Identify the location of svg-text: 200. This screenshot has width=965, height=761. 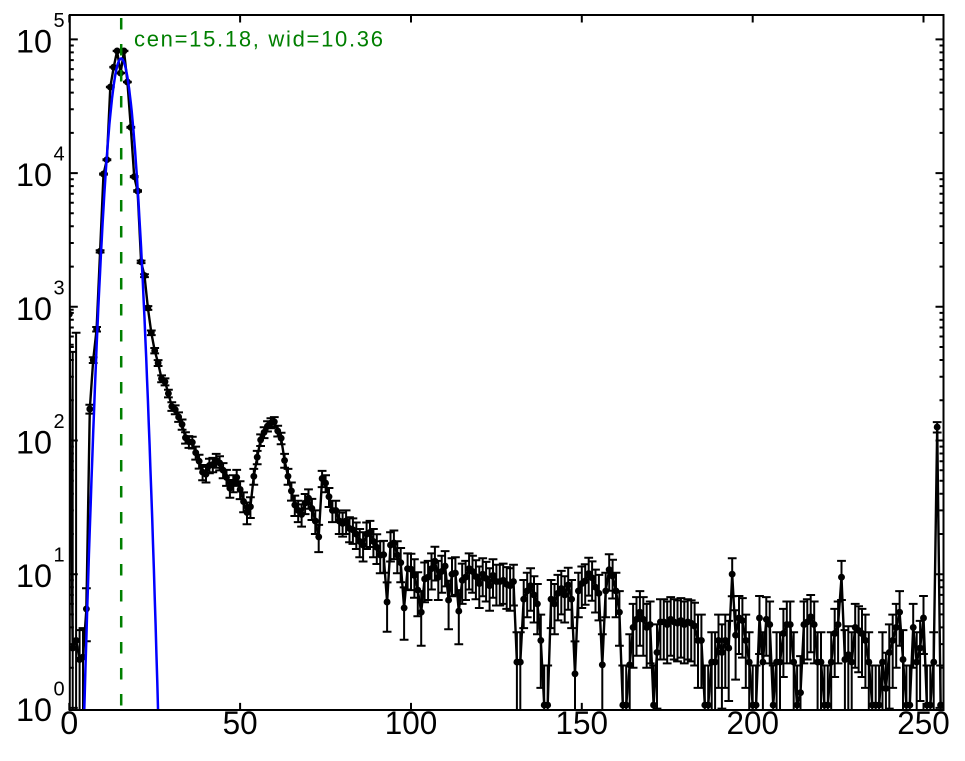
(752, 723).